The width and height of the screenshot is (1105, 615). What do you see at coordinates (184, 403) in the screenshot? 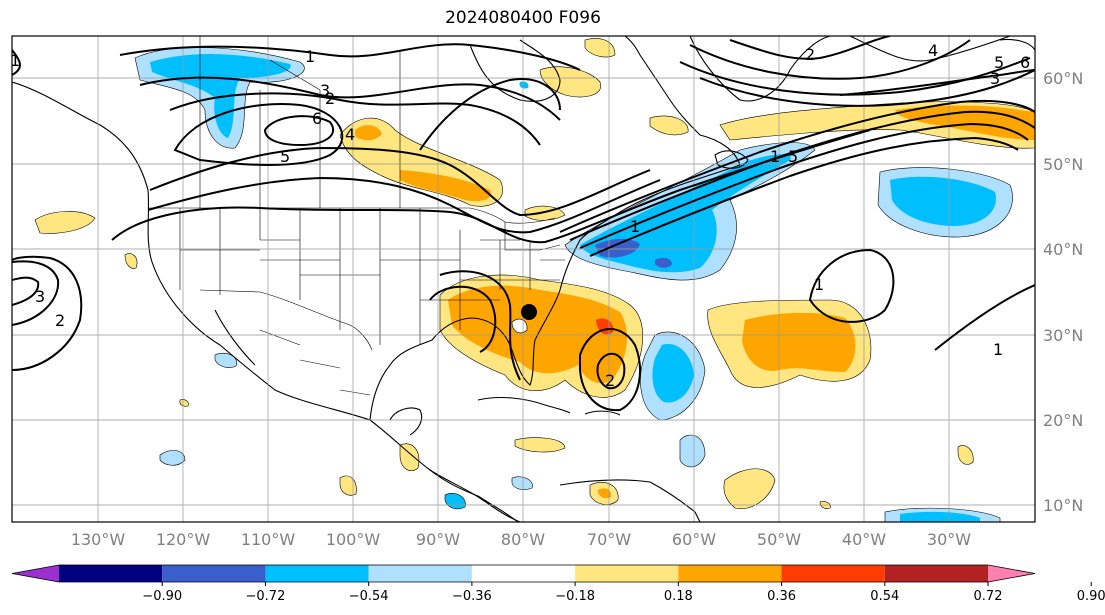
I see `pos-area-gulf-small` at bounding box center [184, 403].